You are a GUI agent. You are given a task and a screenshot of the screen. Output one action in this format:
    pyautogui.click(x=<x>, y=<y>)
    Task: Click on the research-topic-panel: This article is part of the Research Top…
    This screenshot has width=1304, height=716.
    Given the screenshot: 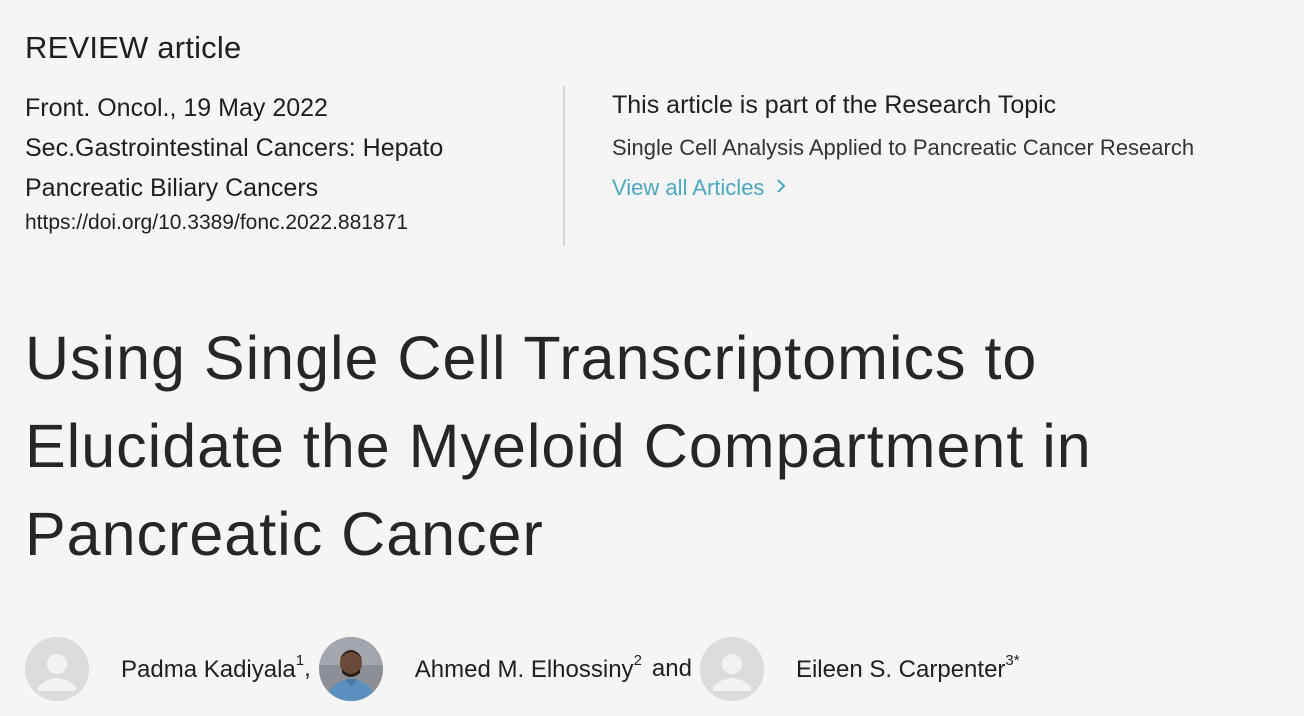 What is the action you would take?
    pyautogui.click(x=952, y=144)
    